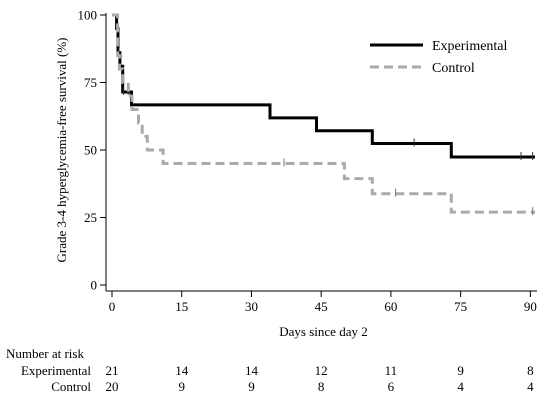  Describe the element at coordinates (56, 370) in the screenshot. I see `risk-row-label: Experimental` at that location.